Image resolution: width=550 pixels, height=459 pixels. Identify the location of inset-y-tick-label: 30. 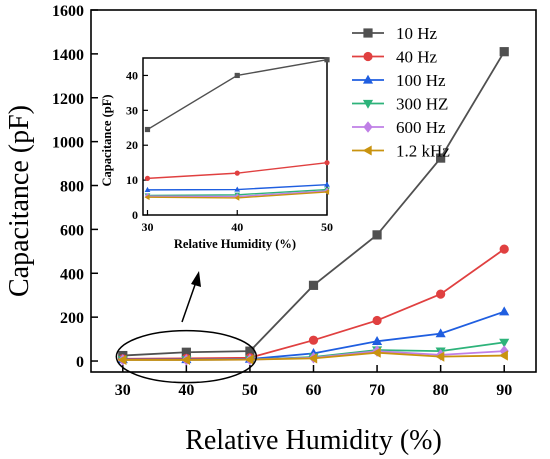
(132, 110).